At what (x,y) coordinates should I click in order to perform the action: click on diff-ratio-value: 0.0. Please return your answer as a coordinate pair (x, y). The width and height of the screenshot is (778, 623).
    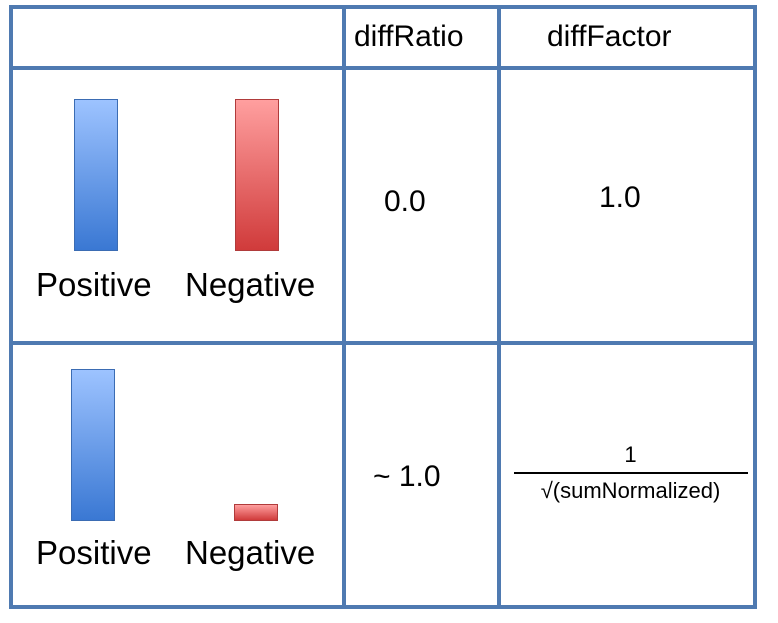
    Looking at the image, I should click on (405, 201).